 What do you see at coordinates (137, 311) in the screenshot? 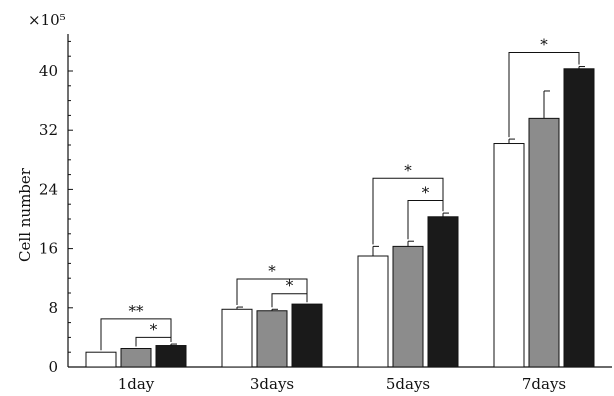
I see `significance-label: **` at bounding box center [137, 311].